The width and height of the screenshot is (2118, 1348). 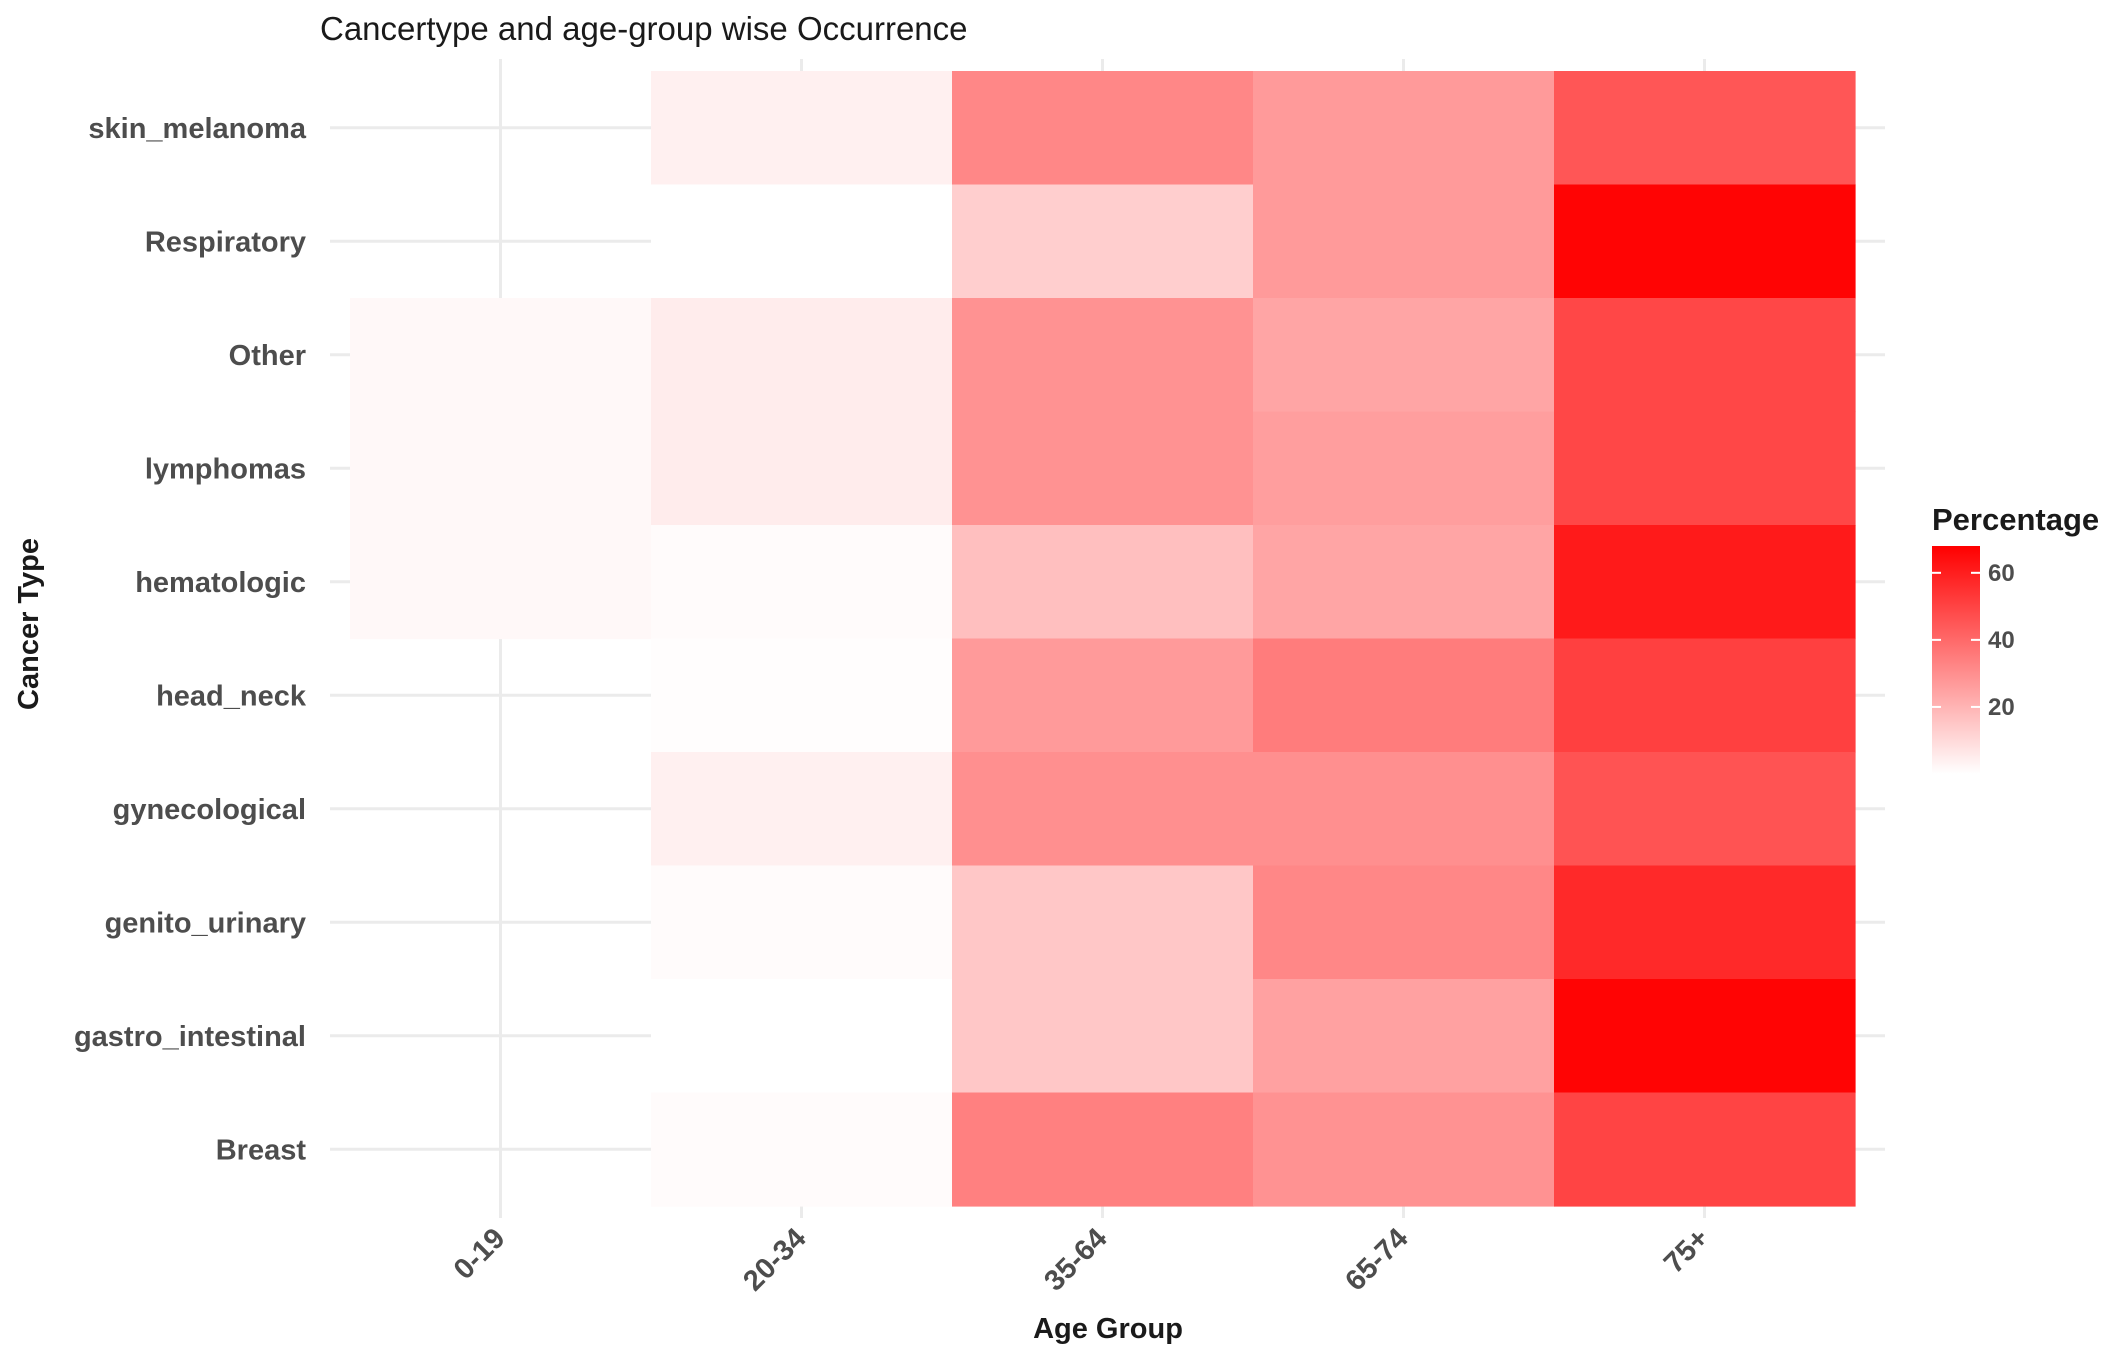 What do you see at coordinates (1075, 1259) in the screenshot?
I see `x-tick-label: 35-64` at bounding box center [1075, 1259].